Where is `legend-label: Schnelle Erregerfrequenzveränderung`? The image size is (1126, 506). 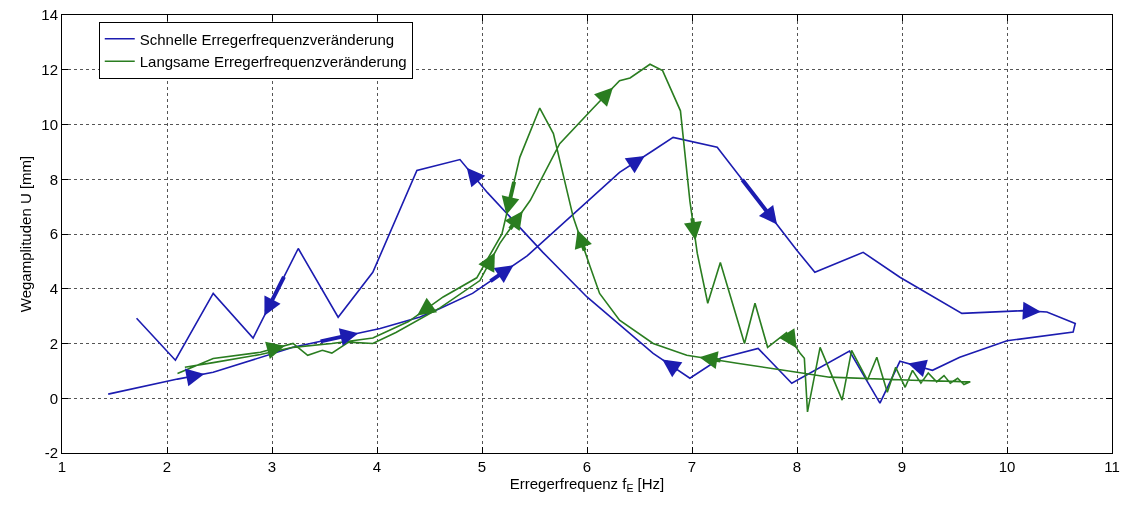 legend-label: Schnelle Erregerfrequenzveränderung is located at coordinates (267, 39).